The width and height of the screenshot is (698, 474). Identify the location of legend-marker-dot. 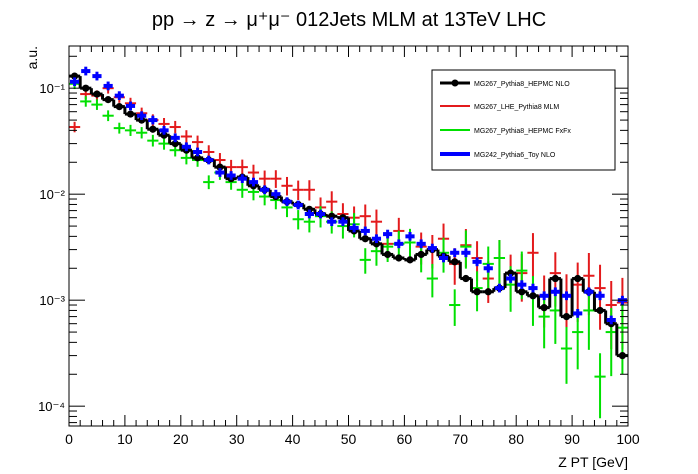
(455, 83).